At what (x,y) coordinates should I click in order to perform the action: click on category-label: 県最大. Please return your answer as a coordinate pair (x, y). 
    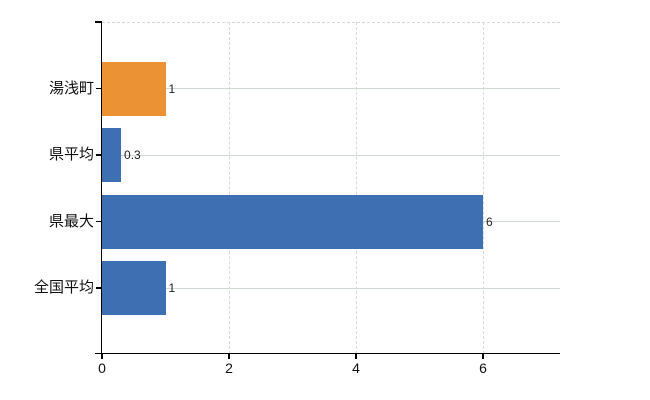
    Looking at the image, I should click on (71, 221).